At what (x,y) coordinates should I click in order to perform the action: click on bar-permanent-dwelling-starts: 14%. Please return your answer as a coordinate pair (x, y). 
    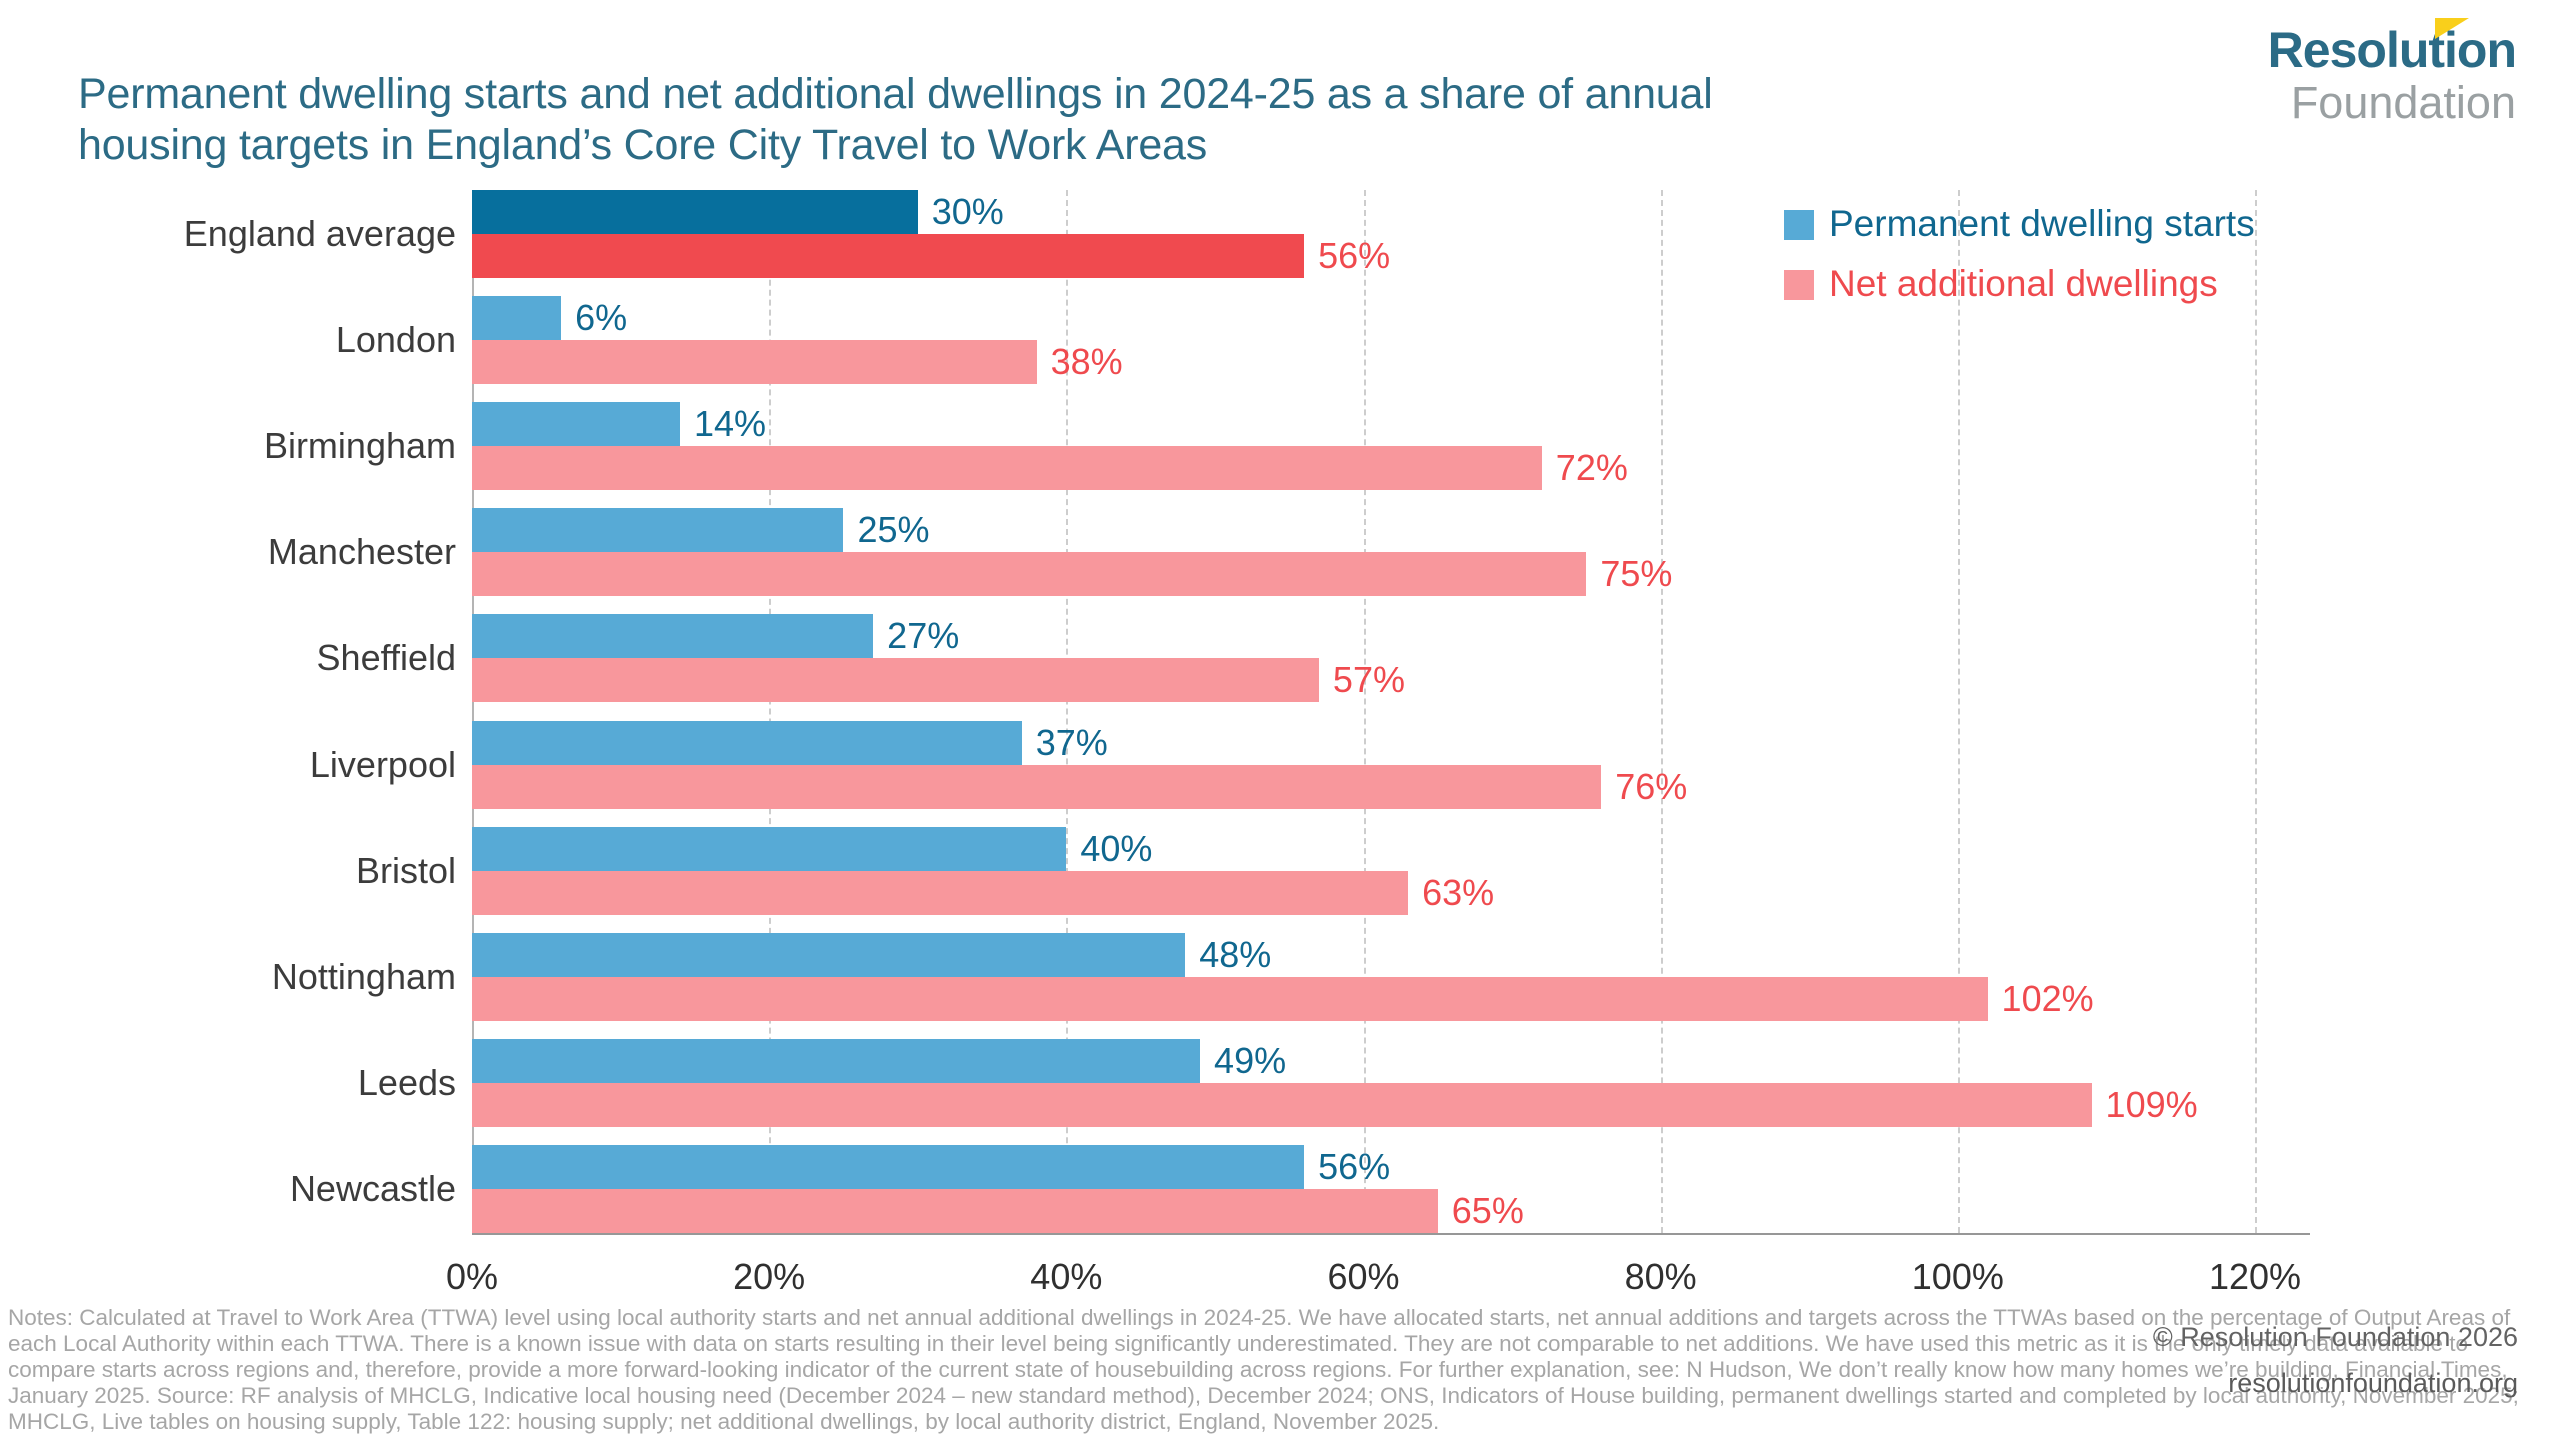
    Looking at the image, I should click on (619, 424).